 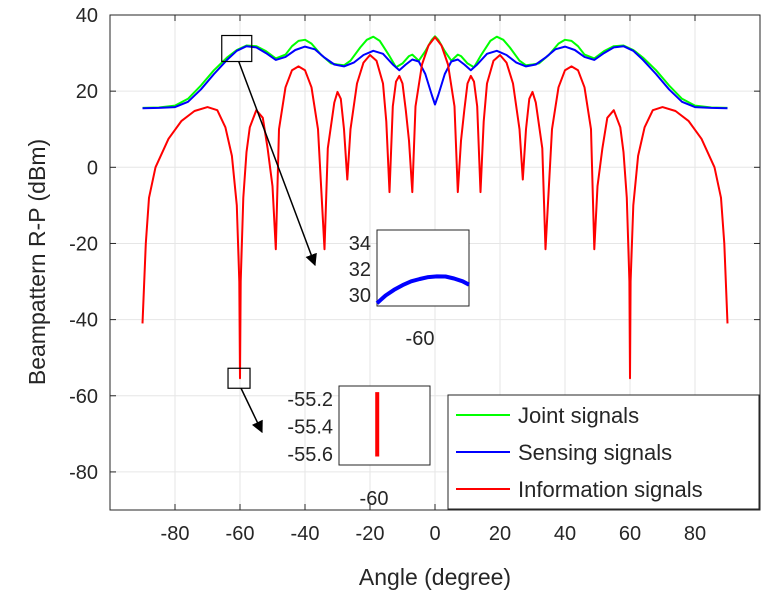 What do you see at coordinates (251, 410) in the screenshot?
I see `inset-lower-arrow` at bounding box center [251, 410].